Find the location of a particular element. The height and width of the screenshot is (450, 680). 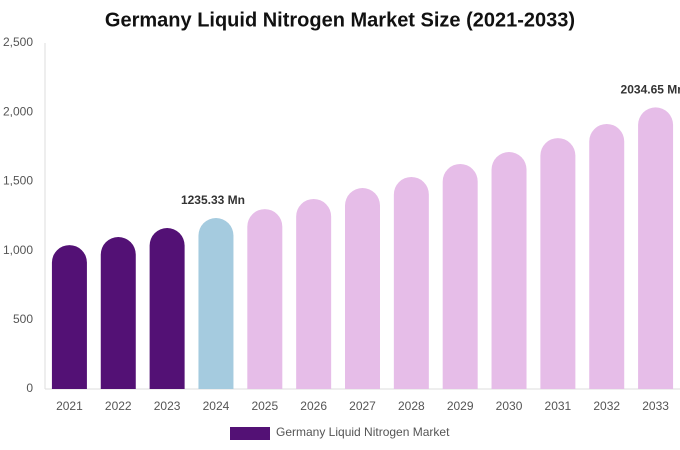

y-tick-label: 0 is located at coordinates (29, 388).